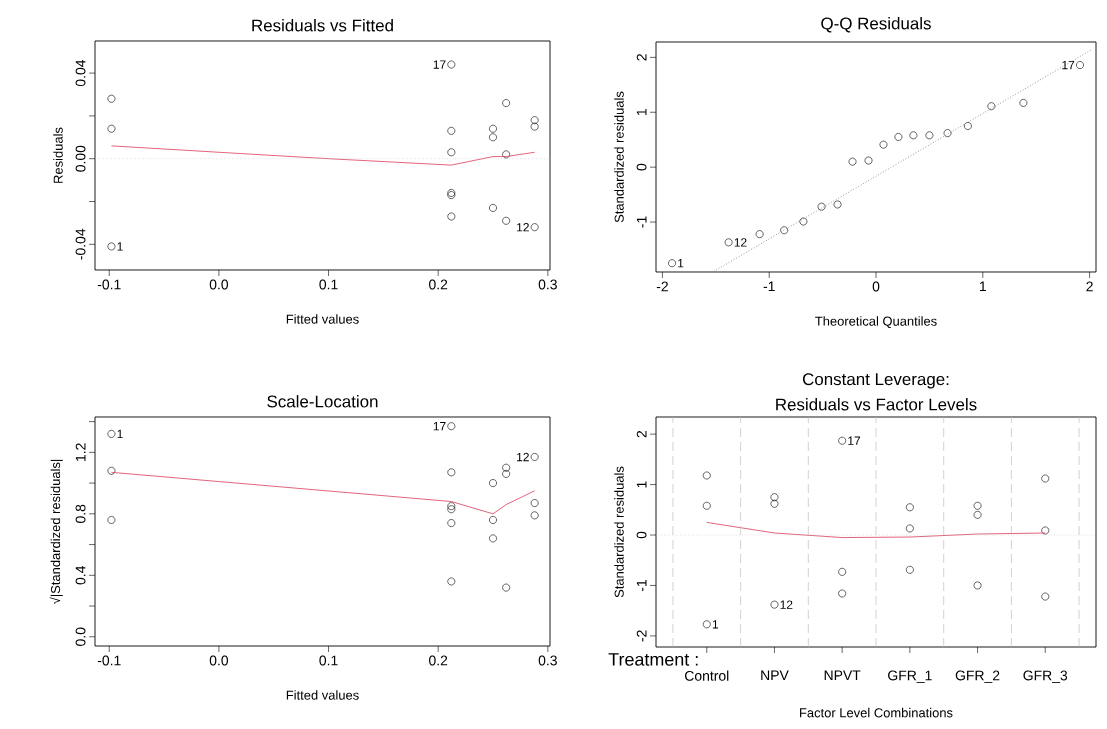 This screenshot has height=729, width=1107. What do you see at coordinates (775, 675) in the screenshot?
I see `x-tick-label: NPV` at bounding box center [775, 675].